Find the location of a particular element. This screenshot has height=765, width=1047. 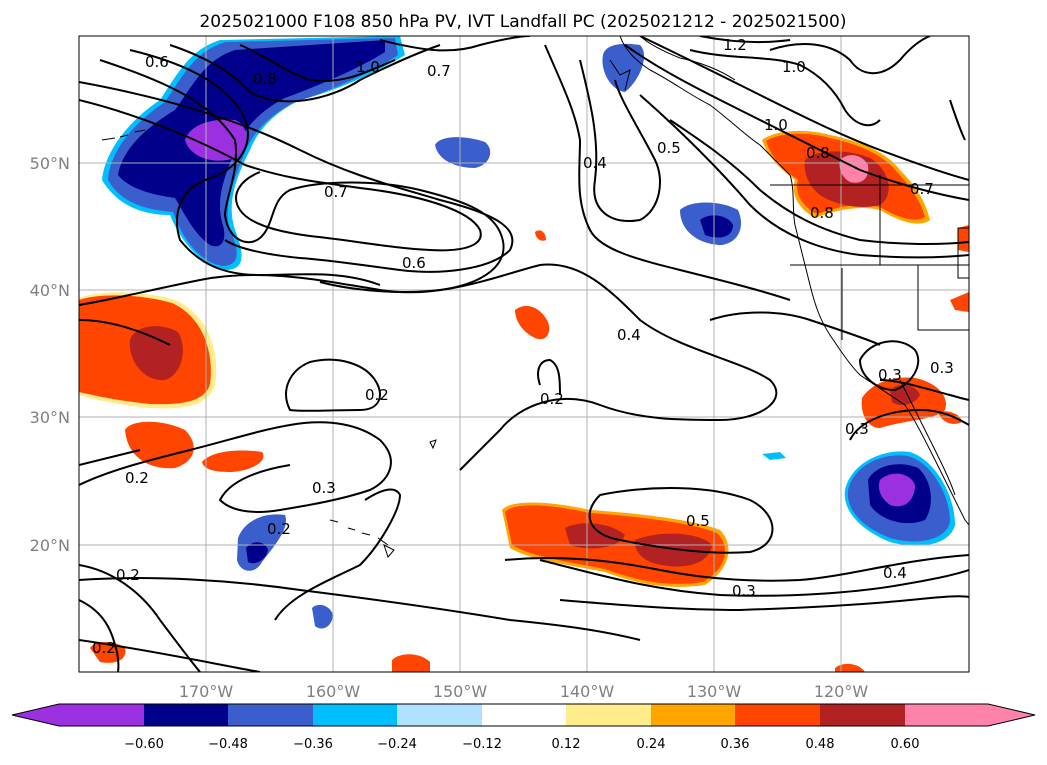

colorbar-tick: 0.36 is located at coordinates (735, 744).